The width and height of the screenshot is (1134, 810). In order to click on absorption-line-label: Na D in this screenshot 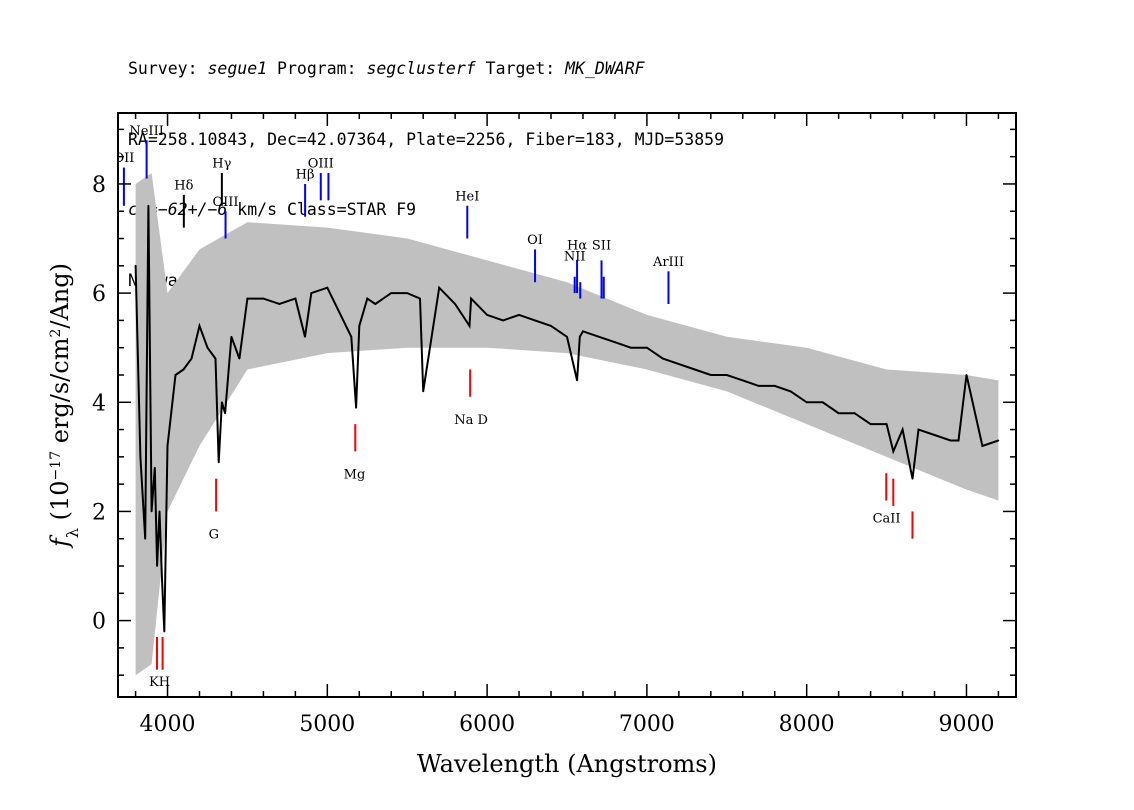, I will do `click(471, 420)`.